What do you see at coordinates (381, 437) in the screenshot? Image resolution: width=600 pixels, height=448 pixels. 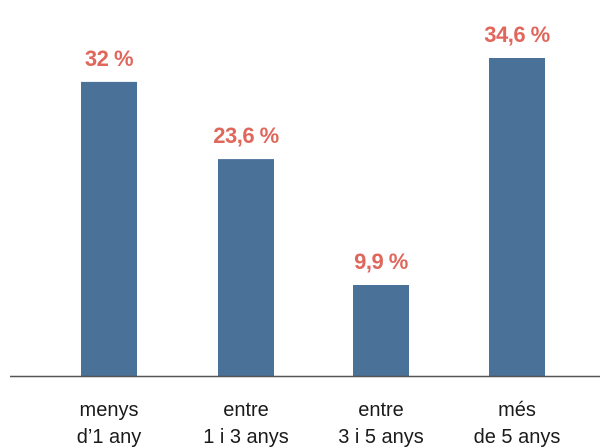 I see `category-label-3-line-2: 3 i 5 anys` at bounding box center [381, 437].